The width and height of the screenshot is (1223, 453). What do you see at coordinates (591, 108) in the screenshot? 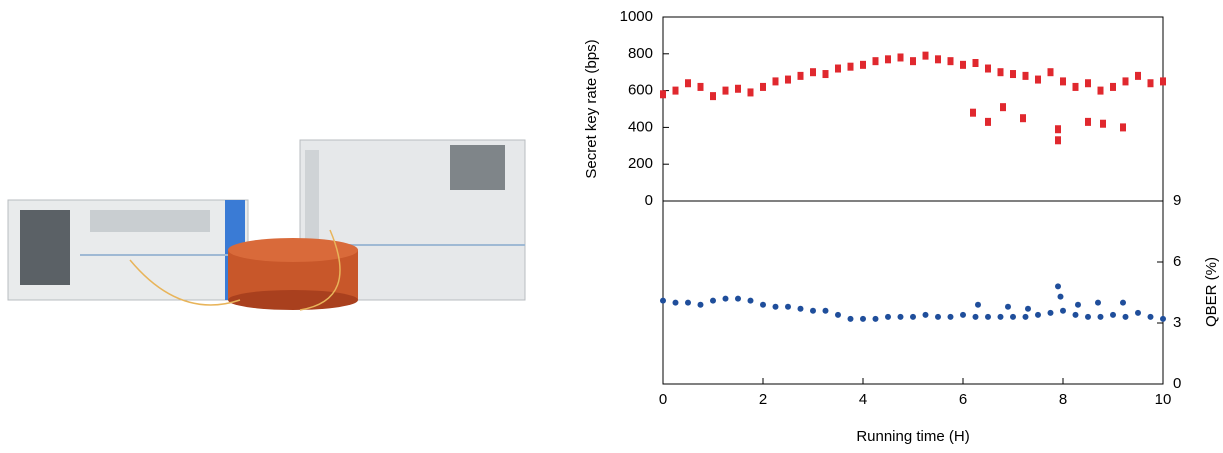
I see `y-axis-label: Secret key rate (bps)` at bounding box center [591, 108].